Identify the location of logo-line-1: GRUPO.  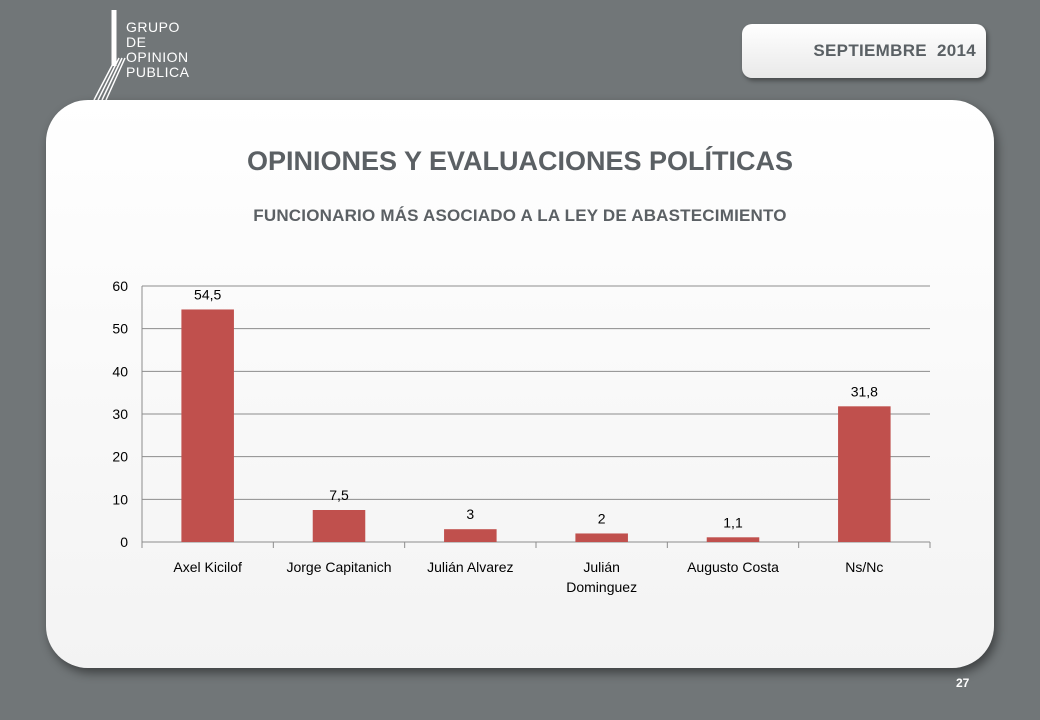
(153, 27).